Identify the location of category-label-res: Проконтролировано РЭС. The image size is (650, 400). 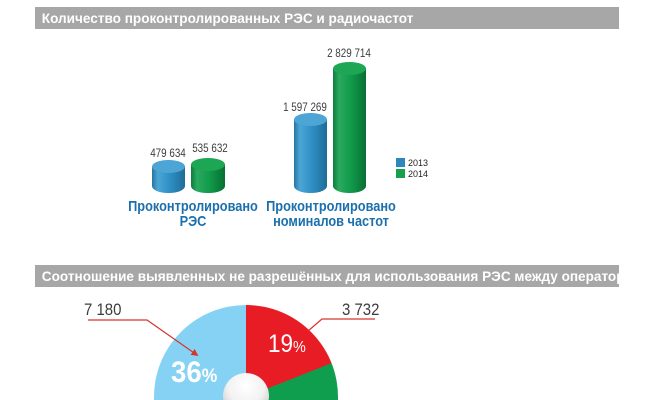
(193, 214).